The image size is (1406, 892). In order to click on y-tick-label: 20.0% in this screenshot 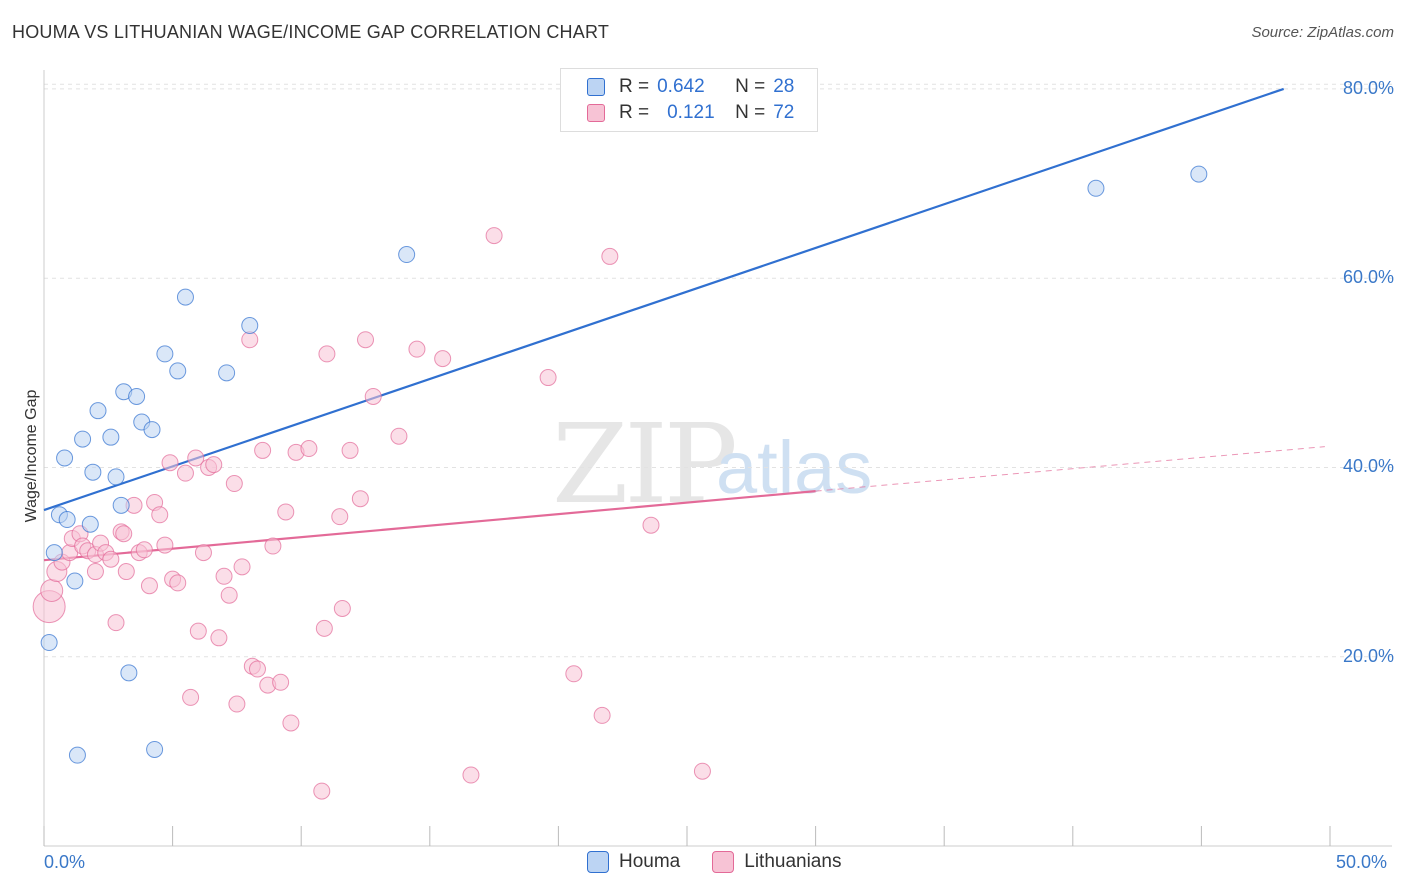, I will do `click(1368, 655)`.